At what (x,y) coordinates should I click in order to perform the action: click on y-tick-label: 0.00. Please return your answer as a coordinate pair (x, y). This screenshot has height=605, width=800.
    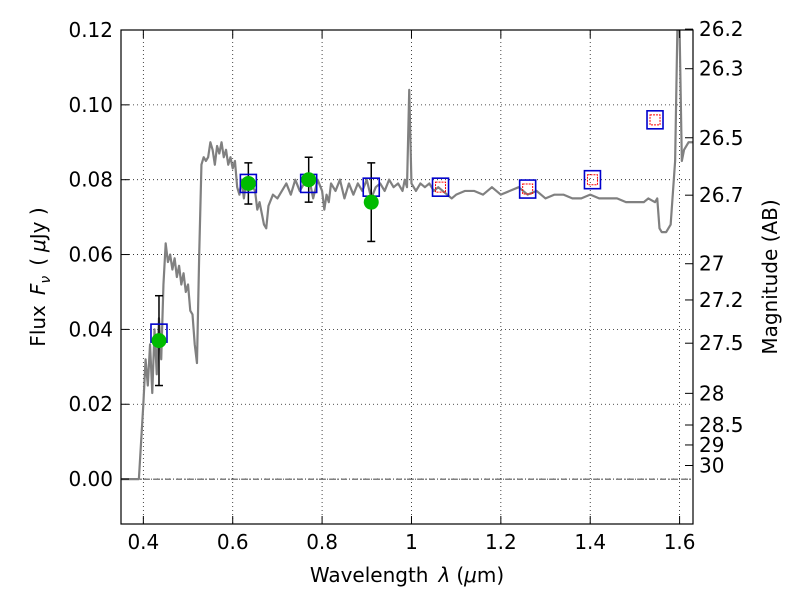
    Looking at the image, I should click on (90, 479).